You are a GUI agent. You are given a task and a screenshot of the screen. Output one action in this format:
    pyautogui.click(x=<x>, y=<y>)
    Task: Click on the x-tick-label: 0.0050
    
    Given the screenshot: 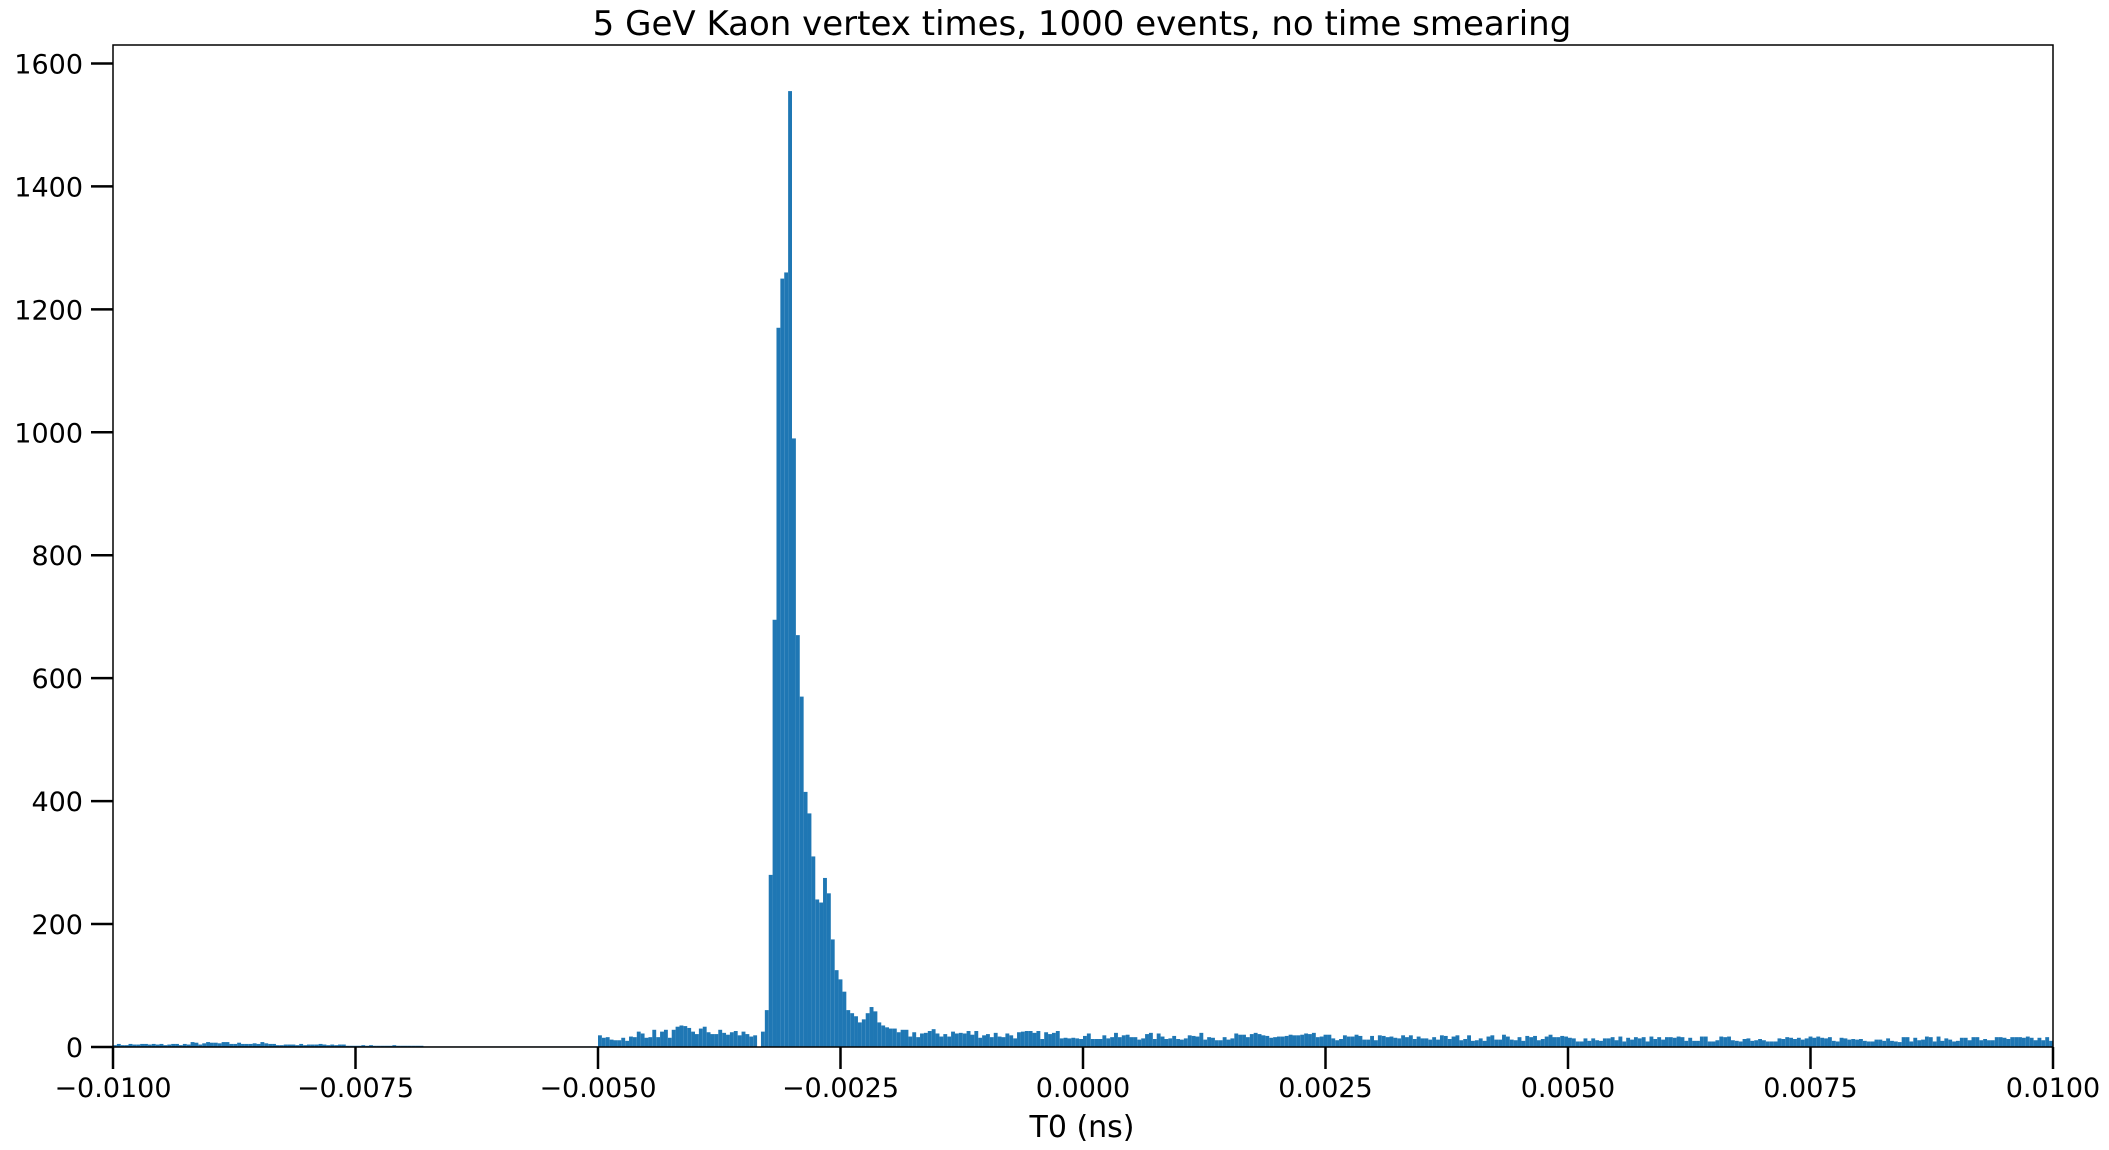 What is the action you would take?
    pyautogui.click(x=1568, y=1088)
    